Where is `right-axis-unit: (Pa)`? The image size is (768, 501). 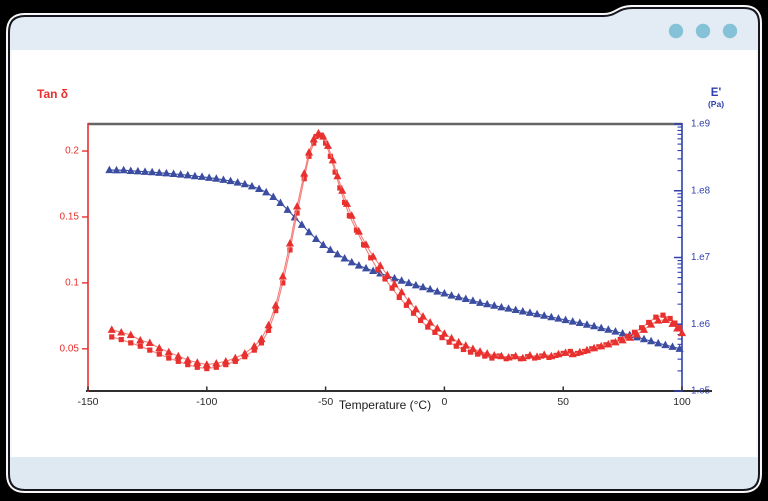
right-axis-unit: (Pa) is located at coordinates (716, 104).